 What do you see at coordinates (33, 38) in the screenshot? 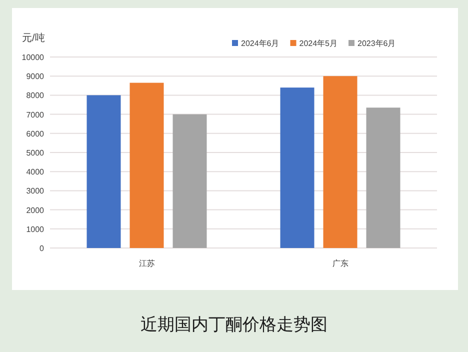
I see `y-axis-title: 元/吨` at bounding box center [33, 38].